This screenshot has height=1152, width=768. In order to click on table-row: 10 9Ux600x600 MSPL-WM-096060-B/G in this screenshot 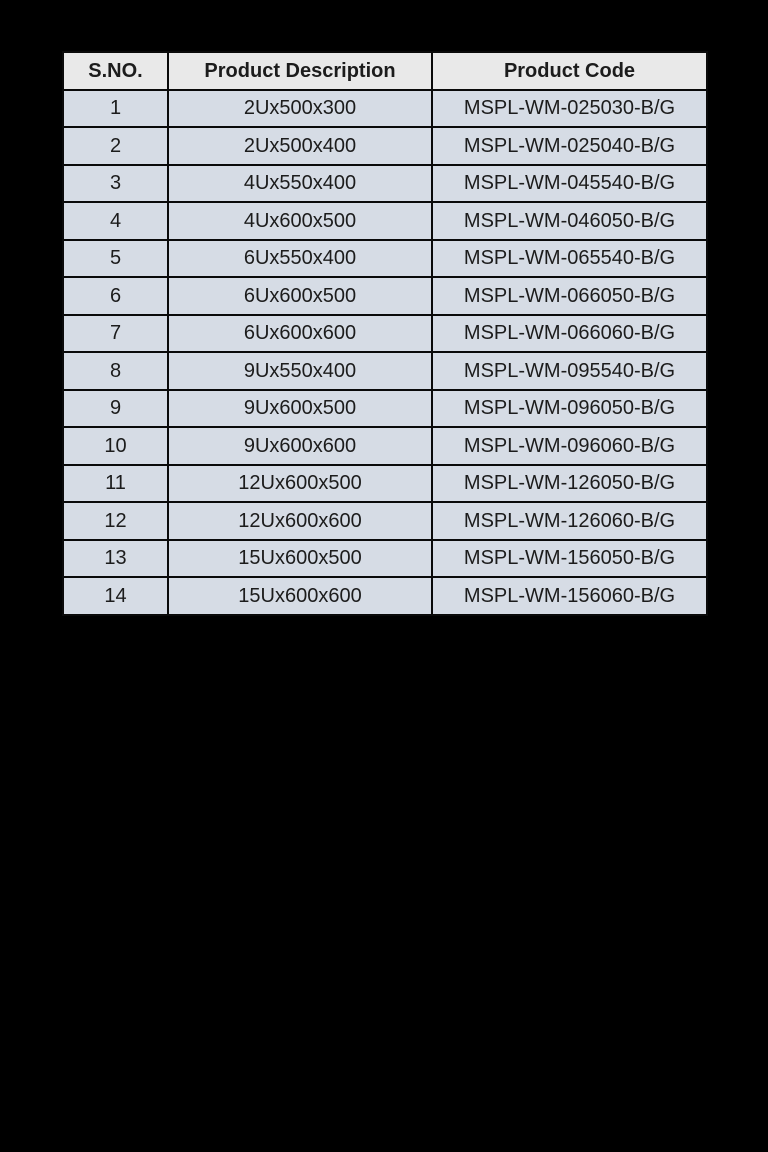, I will do `click(385, 446)`.